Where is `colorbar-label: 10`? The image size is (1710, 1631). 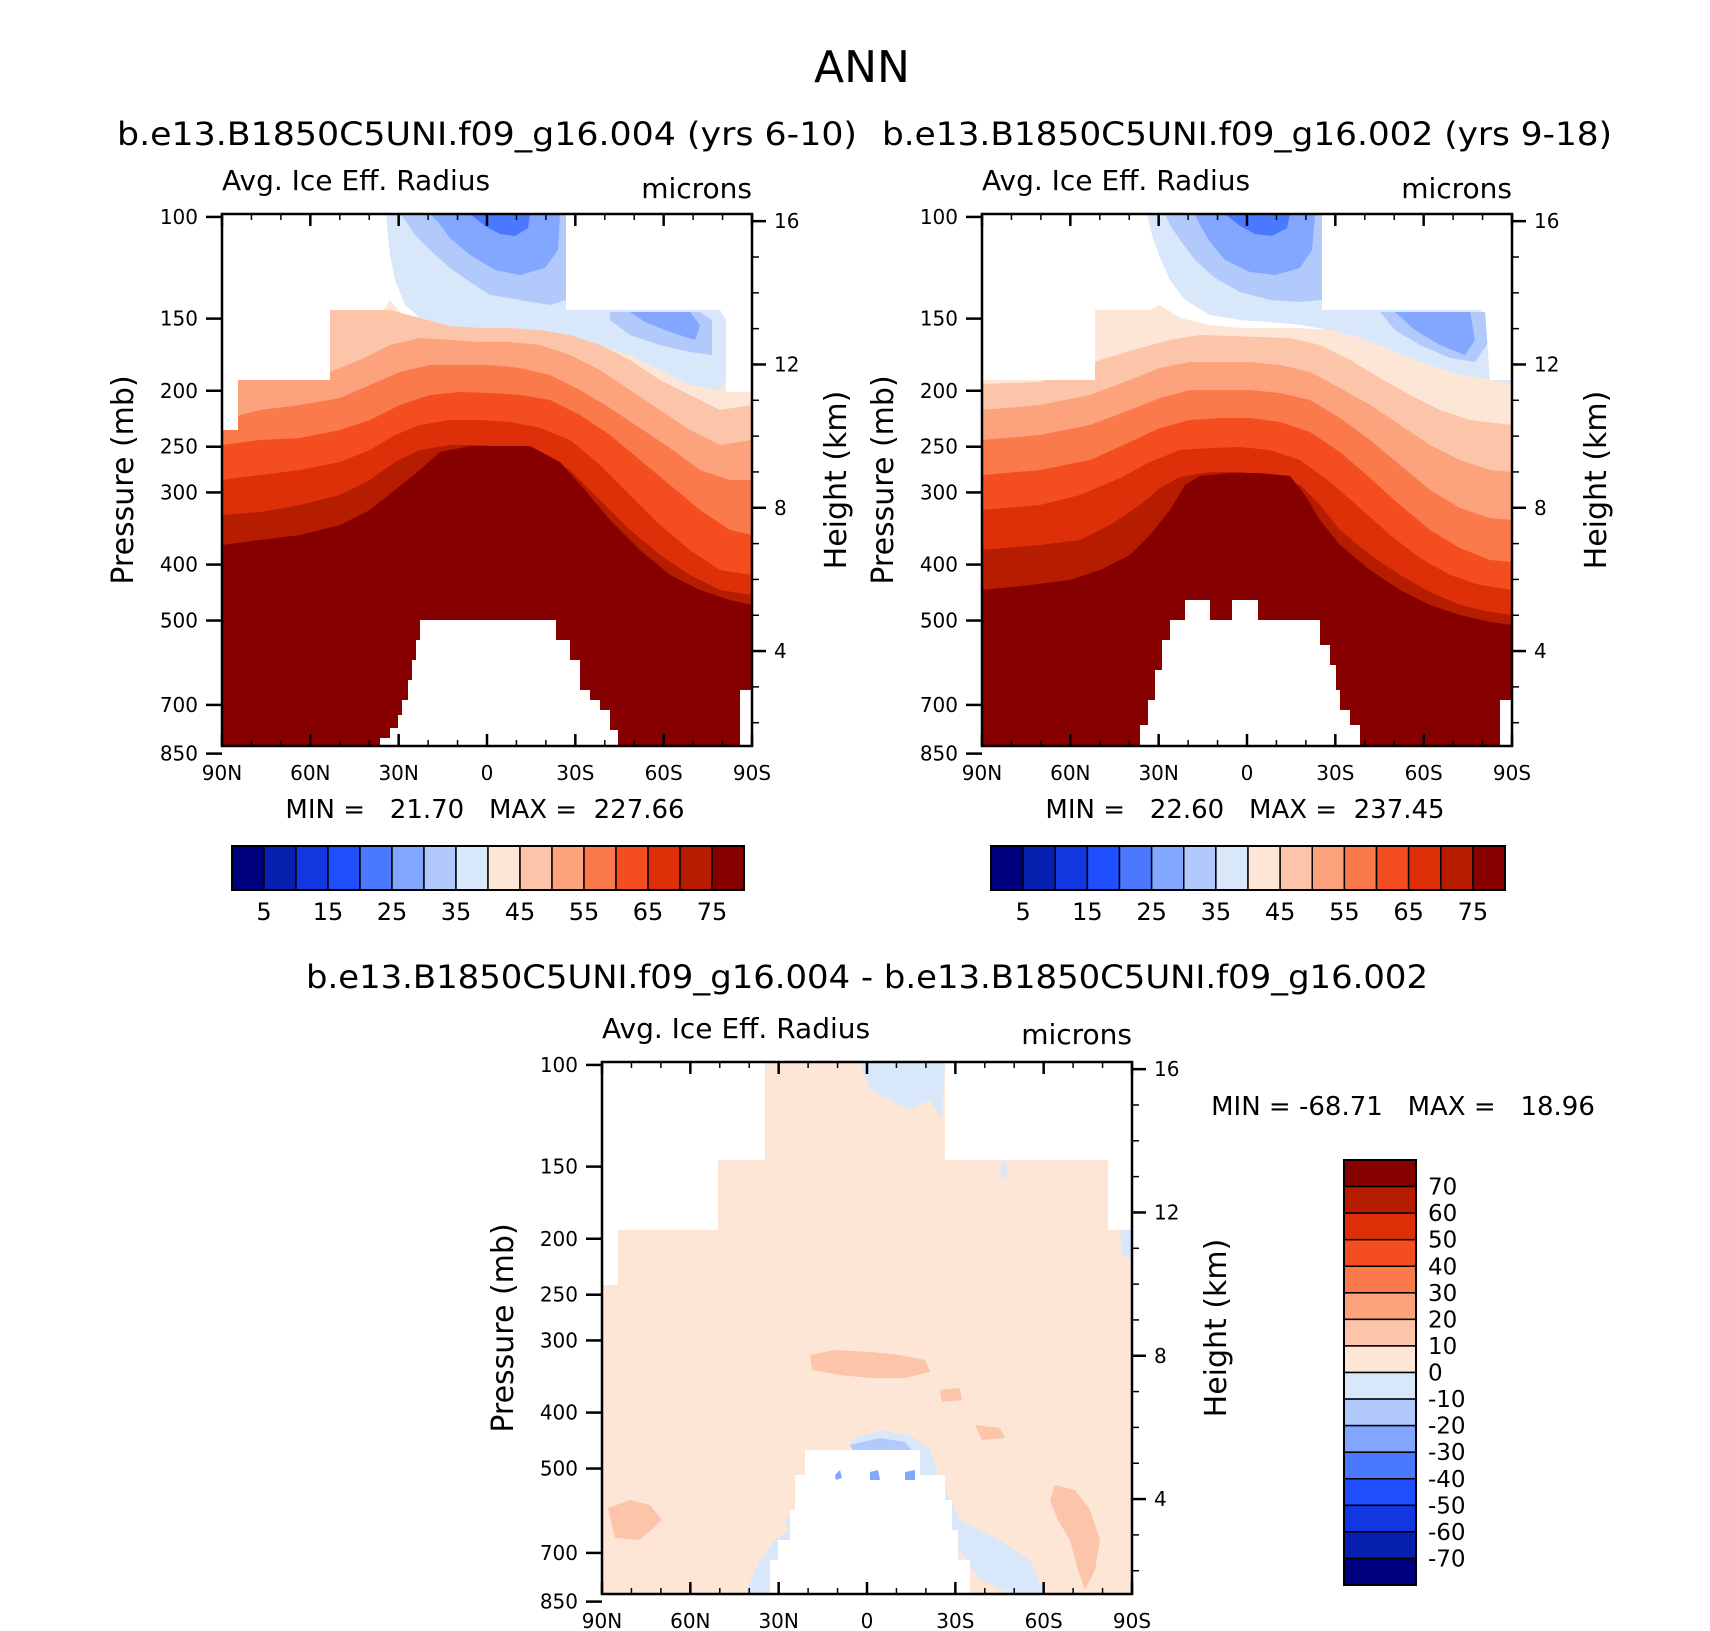 colorbar-label: 10 is located at coordinates (1442, 1347).